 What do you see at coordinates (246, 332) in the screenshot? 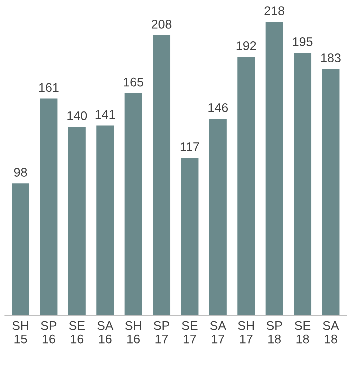
I see `x-tick-label: SH 17` at bounding box center [246, 332].